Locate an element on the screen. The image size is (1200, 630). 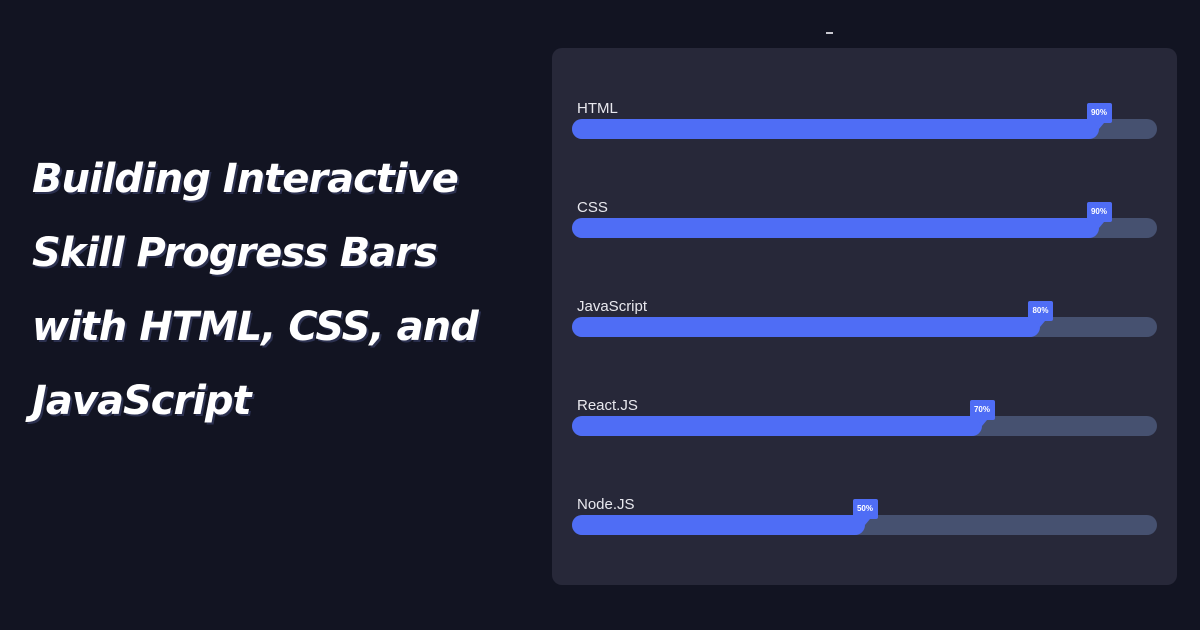
progress-track: 80% is located at coordinates (864, 319).